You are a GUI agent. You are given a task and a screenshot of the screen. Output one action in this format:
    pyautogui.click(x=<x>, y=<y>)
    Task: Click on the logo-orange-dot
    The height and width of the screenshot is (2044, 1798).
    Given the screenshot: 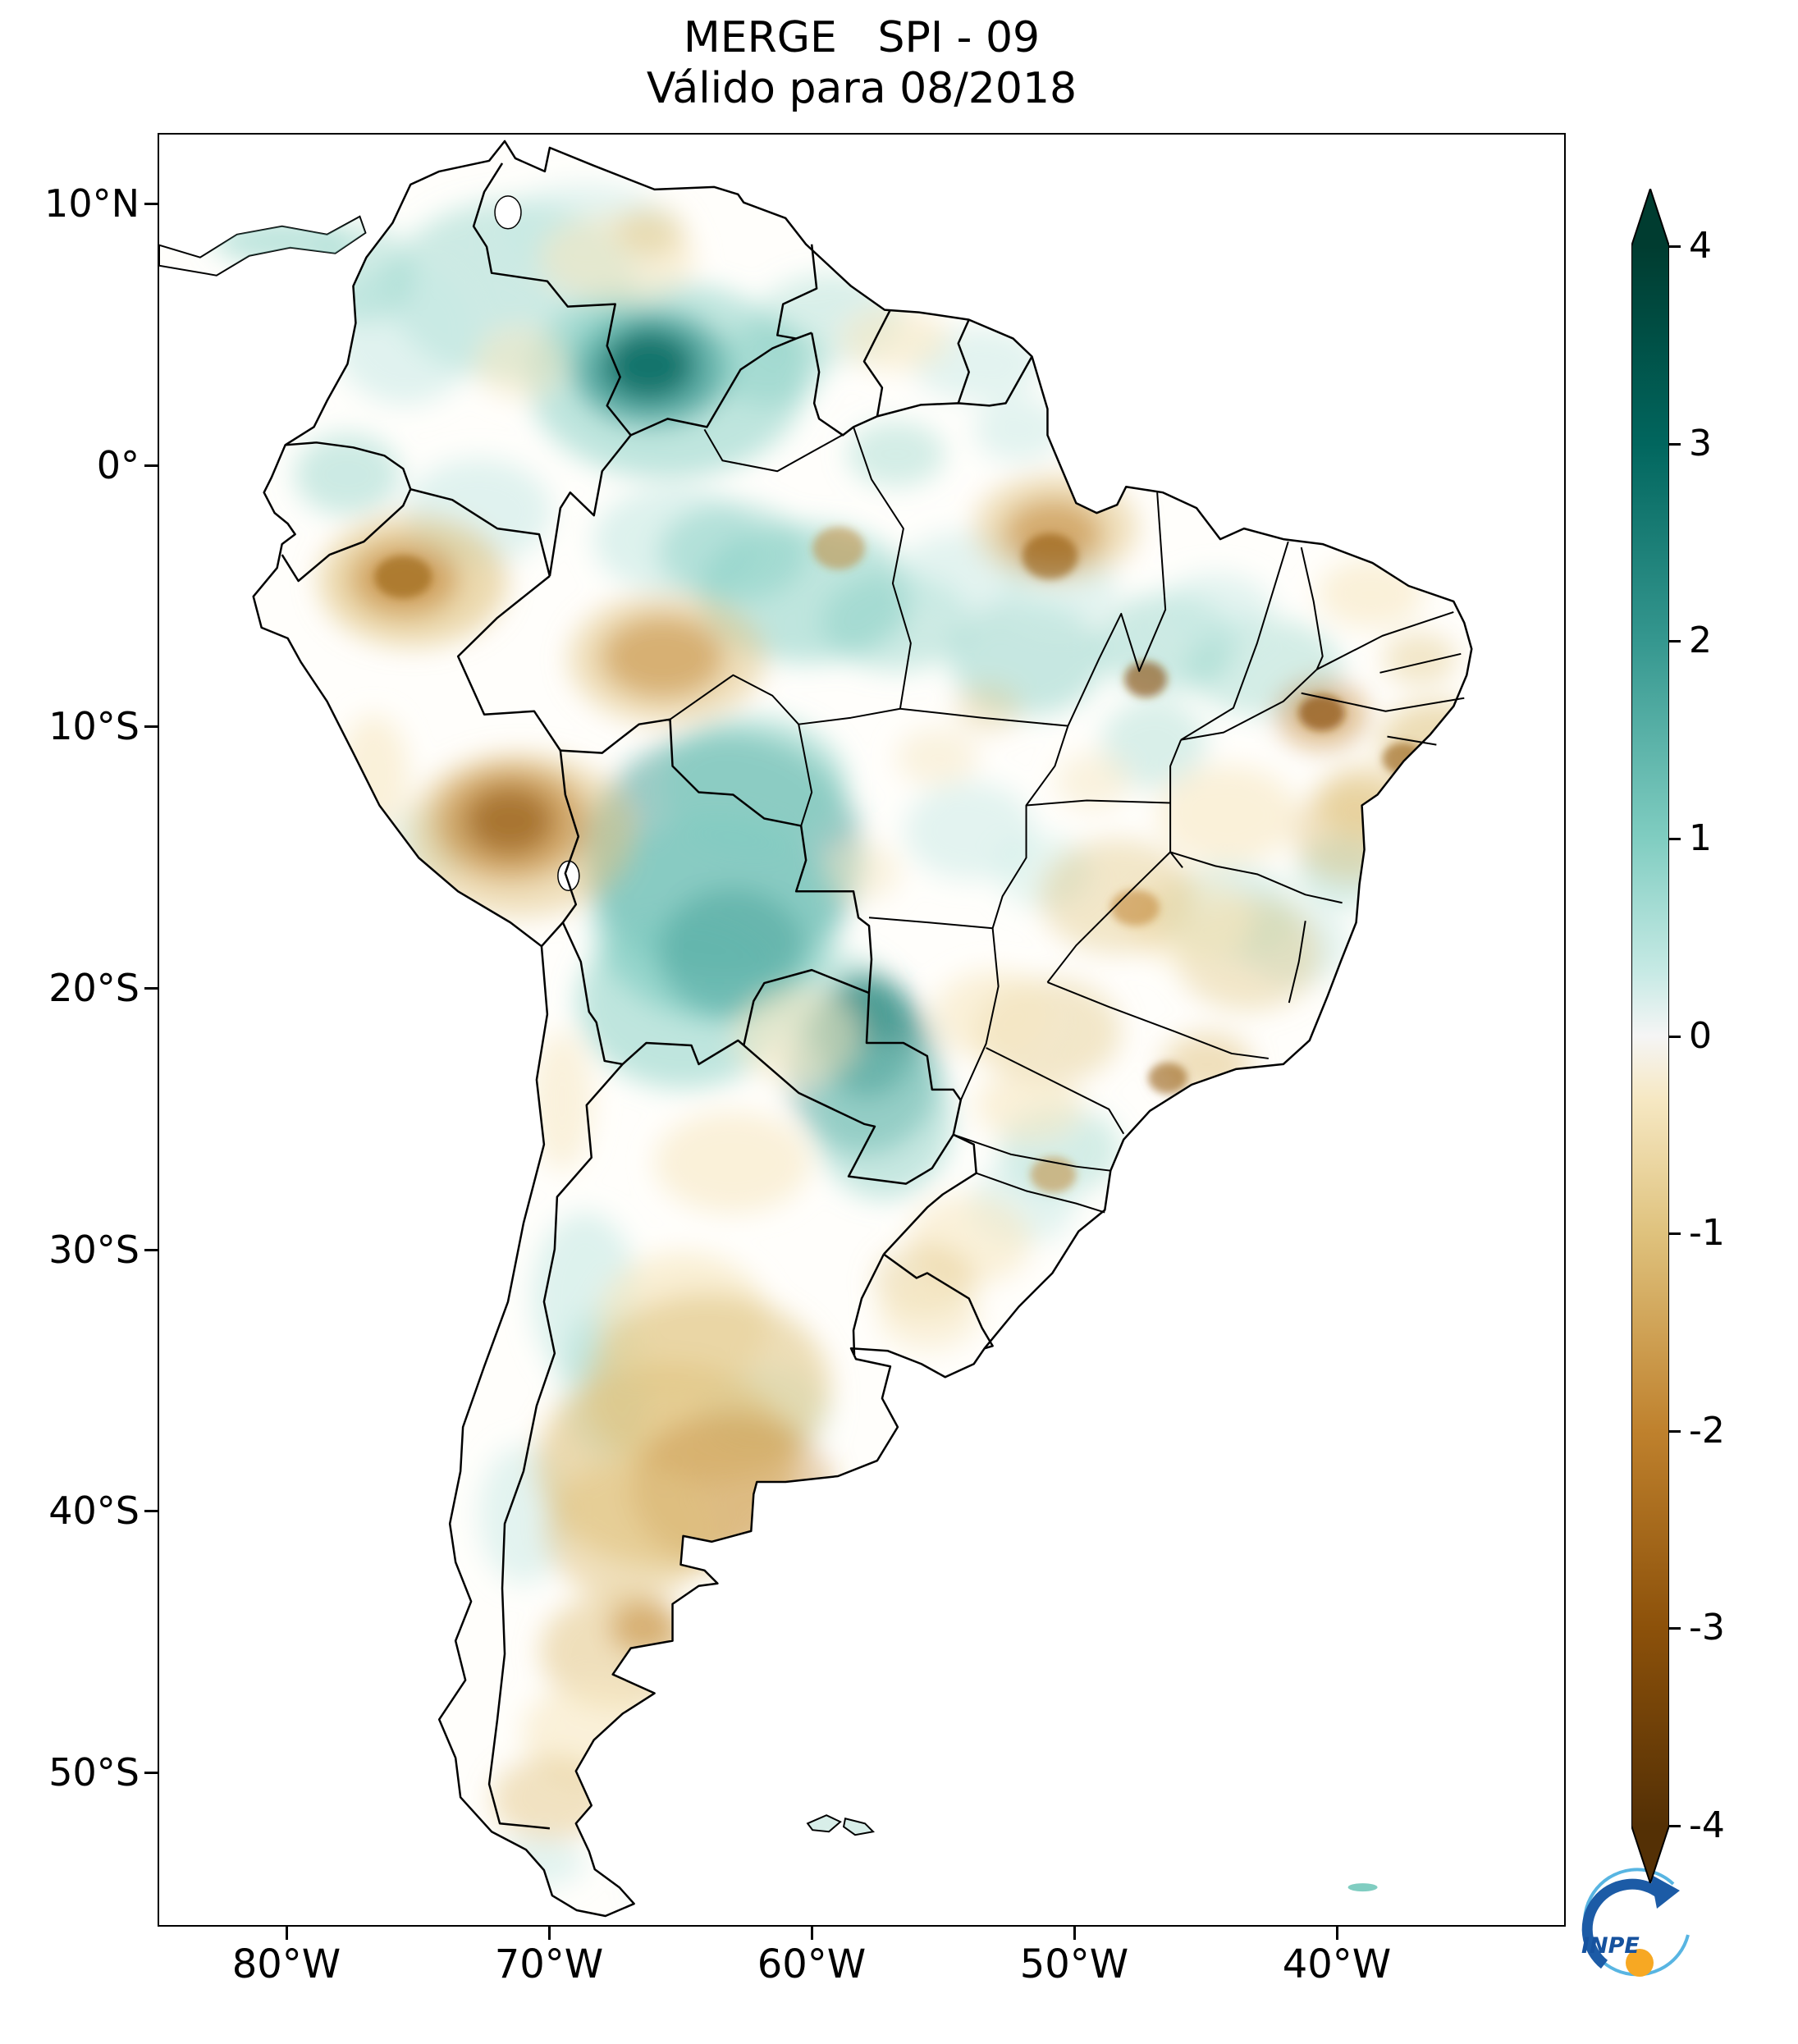 What is the action you would take?
    pyautogui.click(x=1640, y=1963)
    